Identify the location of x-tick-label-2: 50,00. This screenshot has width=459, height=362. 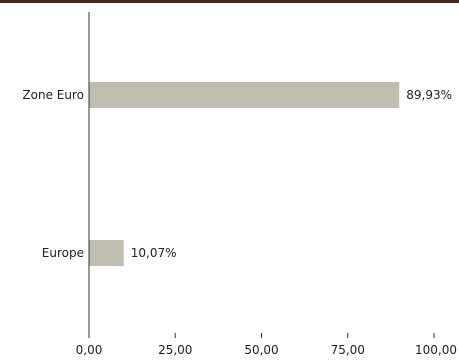
(261, 350).